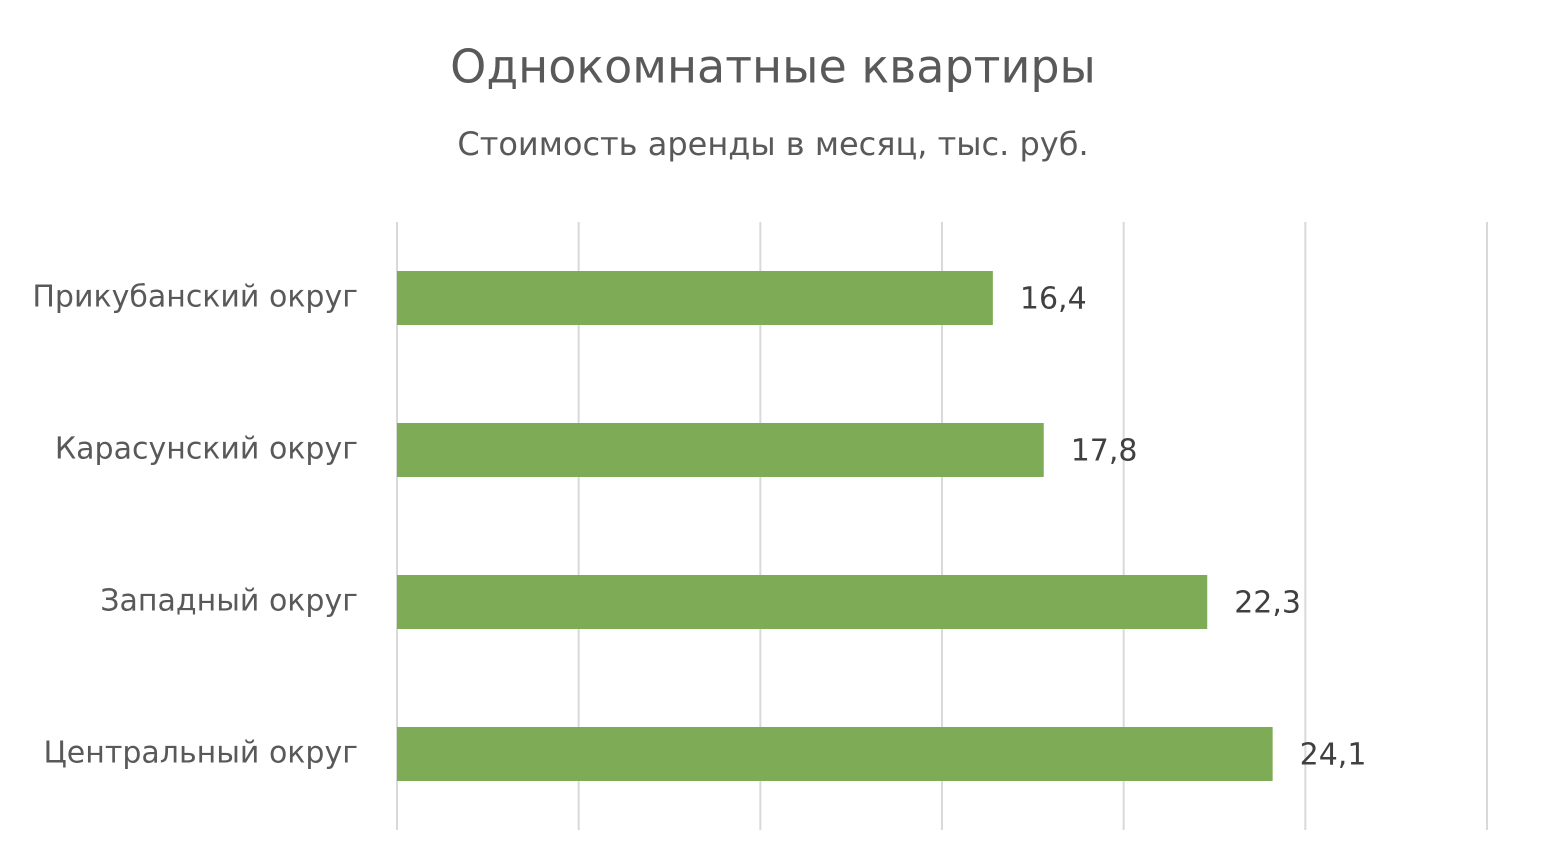 The image size is (1546, 850). I want to click on data-label: 24,1, so click(1333, 755).